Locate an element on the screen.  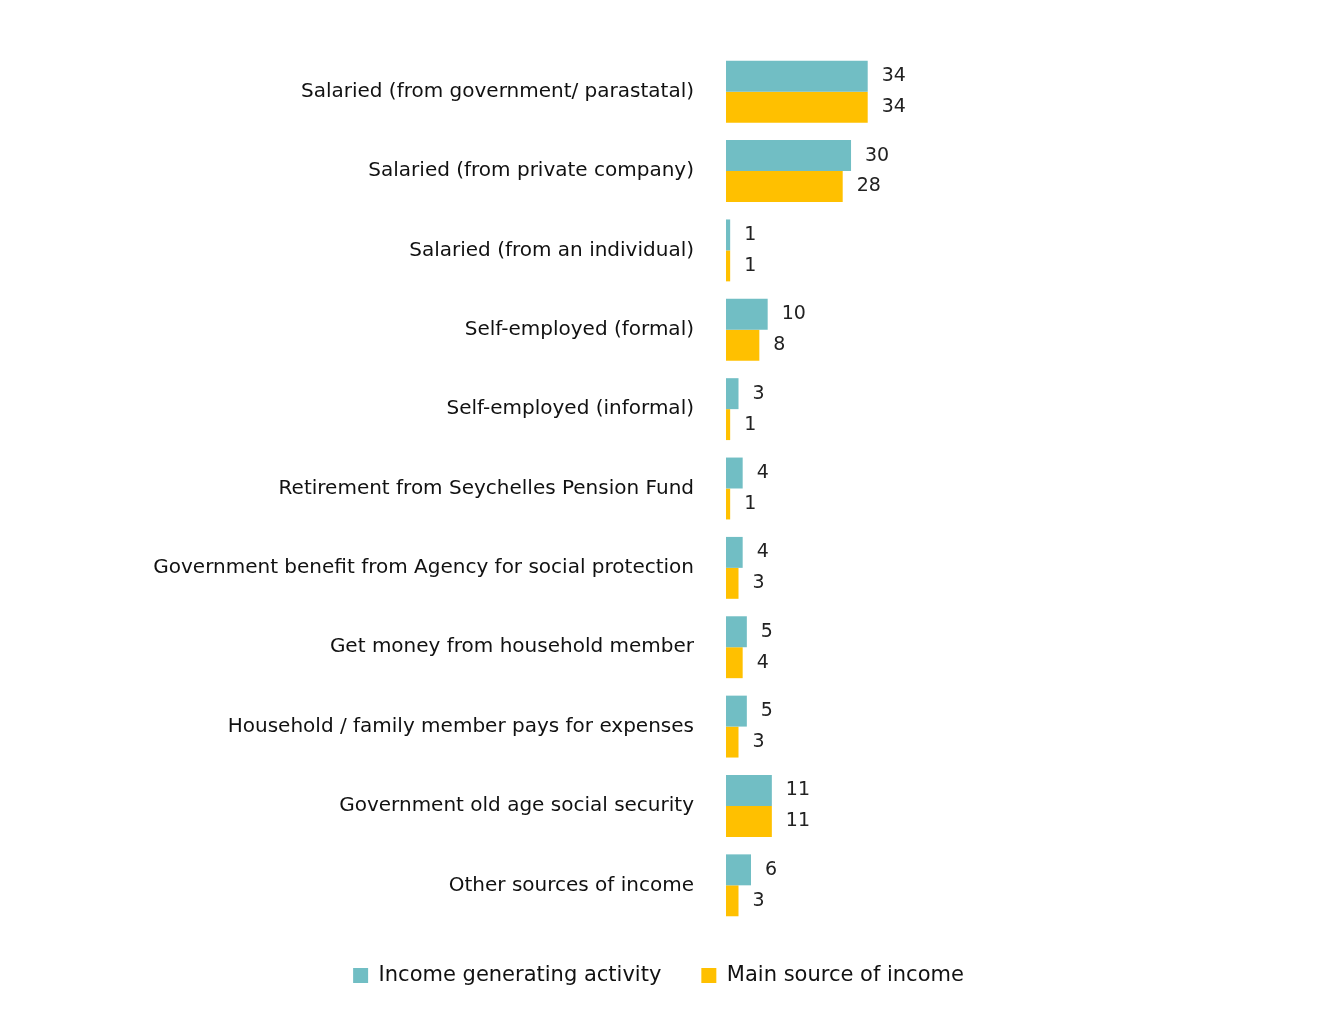
y-tick-label: Salaried (from government/ parastatal) is located at coordinates (497, 89).